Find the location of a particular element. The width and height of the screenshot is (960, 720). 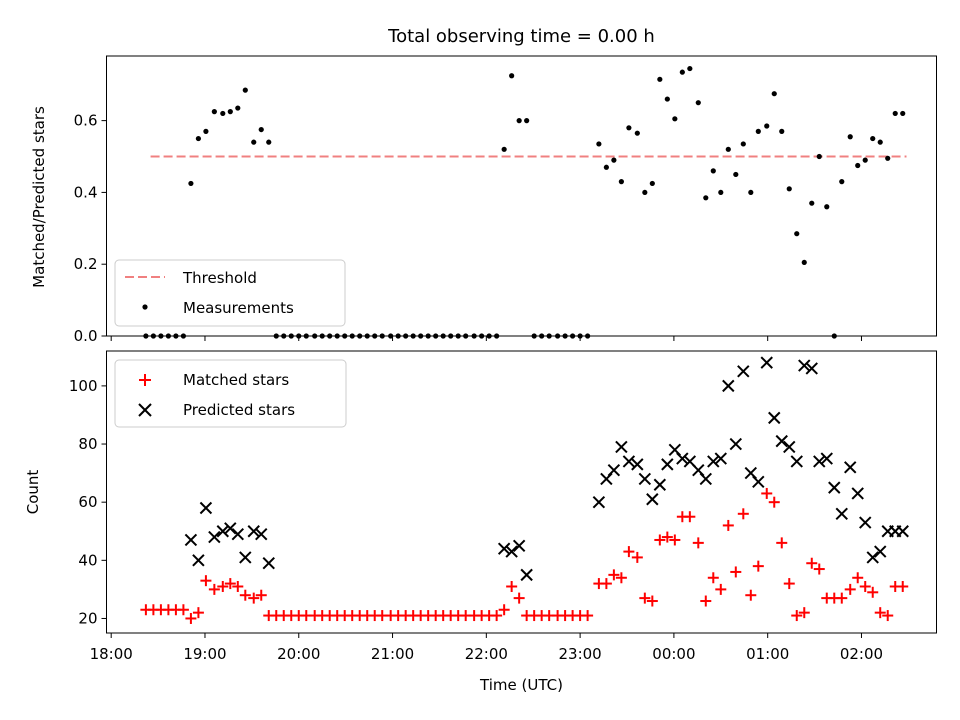

bottom-y-tick-label: 60 is located at coordinates (87, 502).